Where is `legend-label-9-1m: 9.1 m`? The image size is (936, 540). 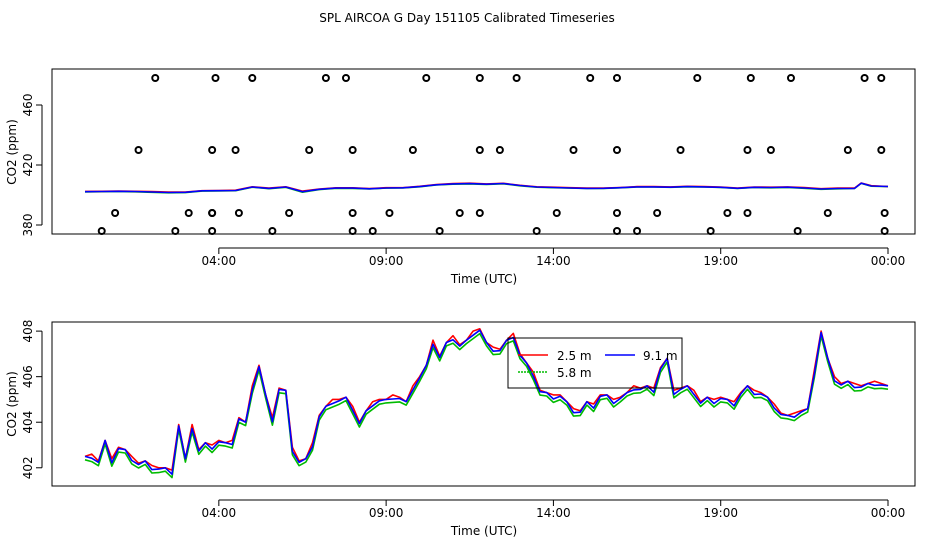
legend-label-9-1m: 9.1 m is located at coordinates (660, 356).